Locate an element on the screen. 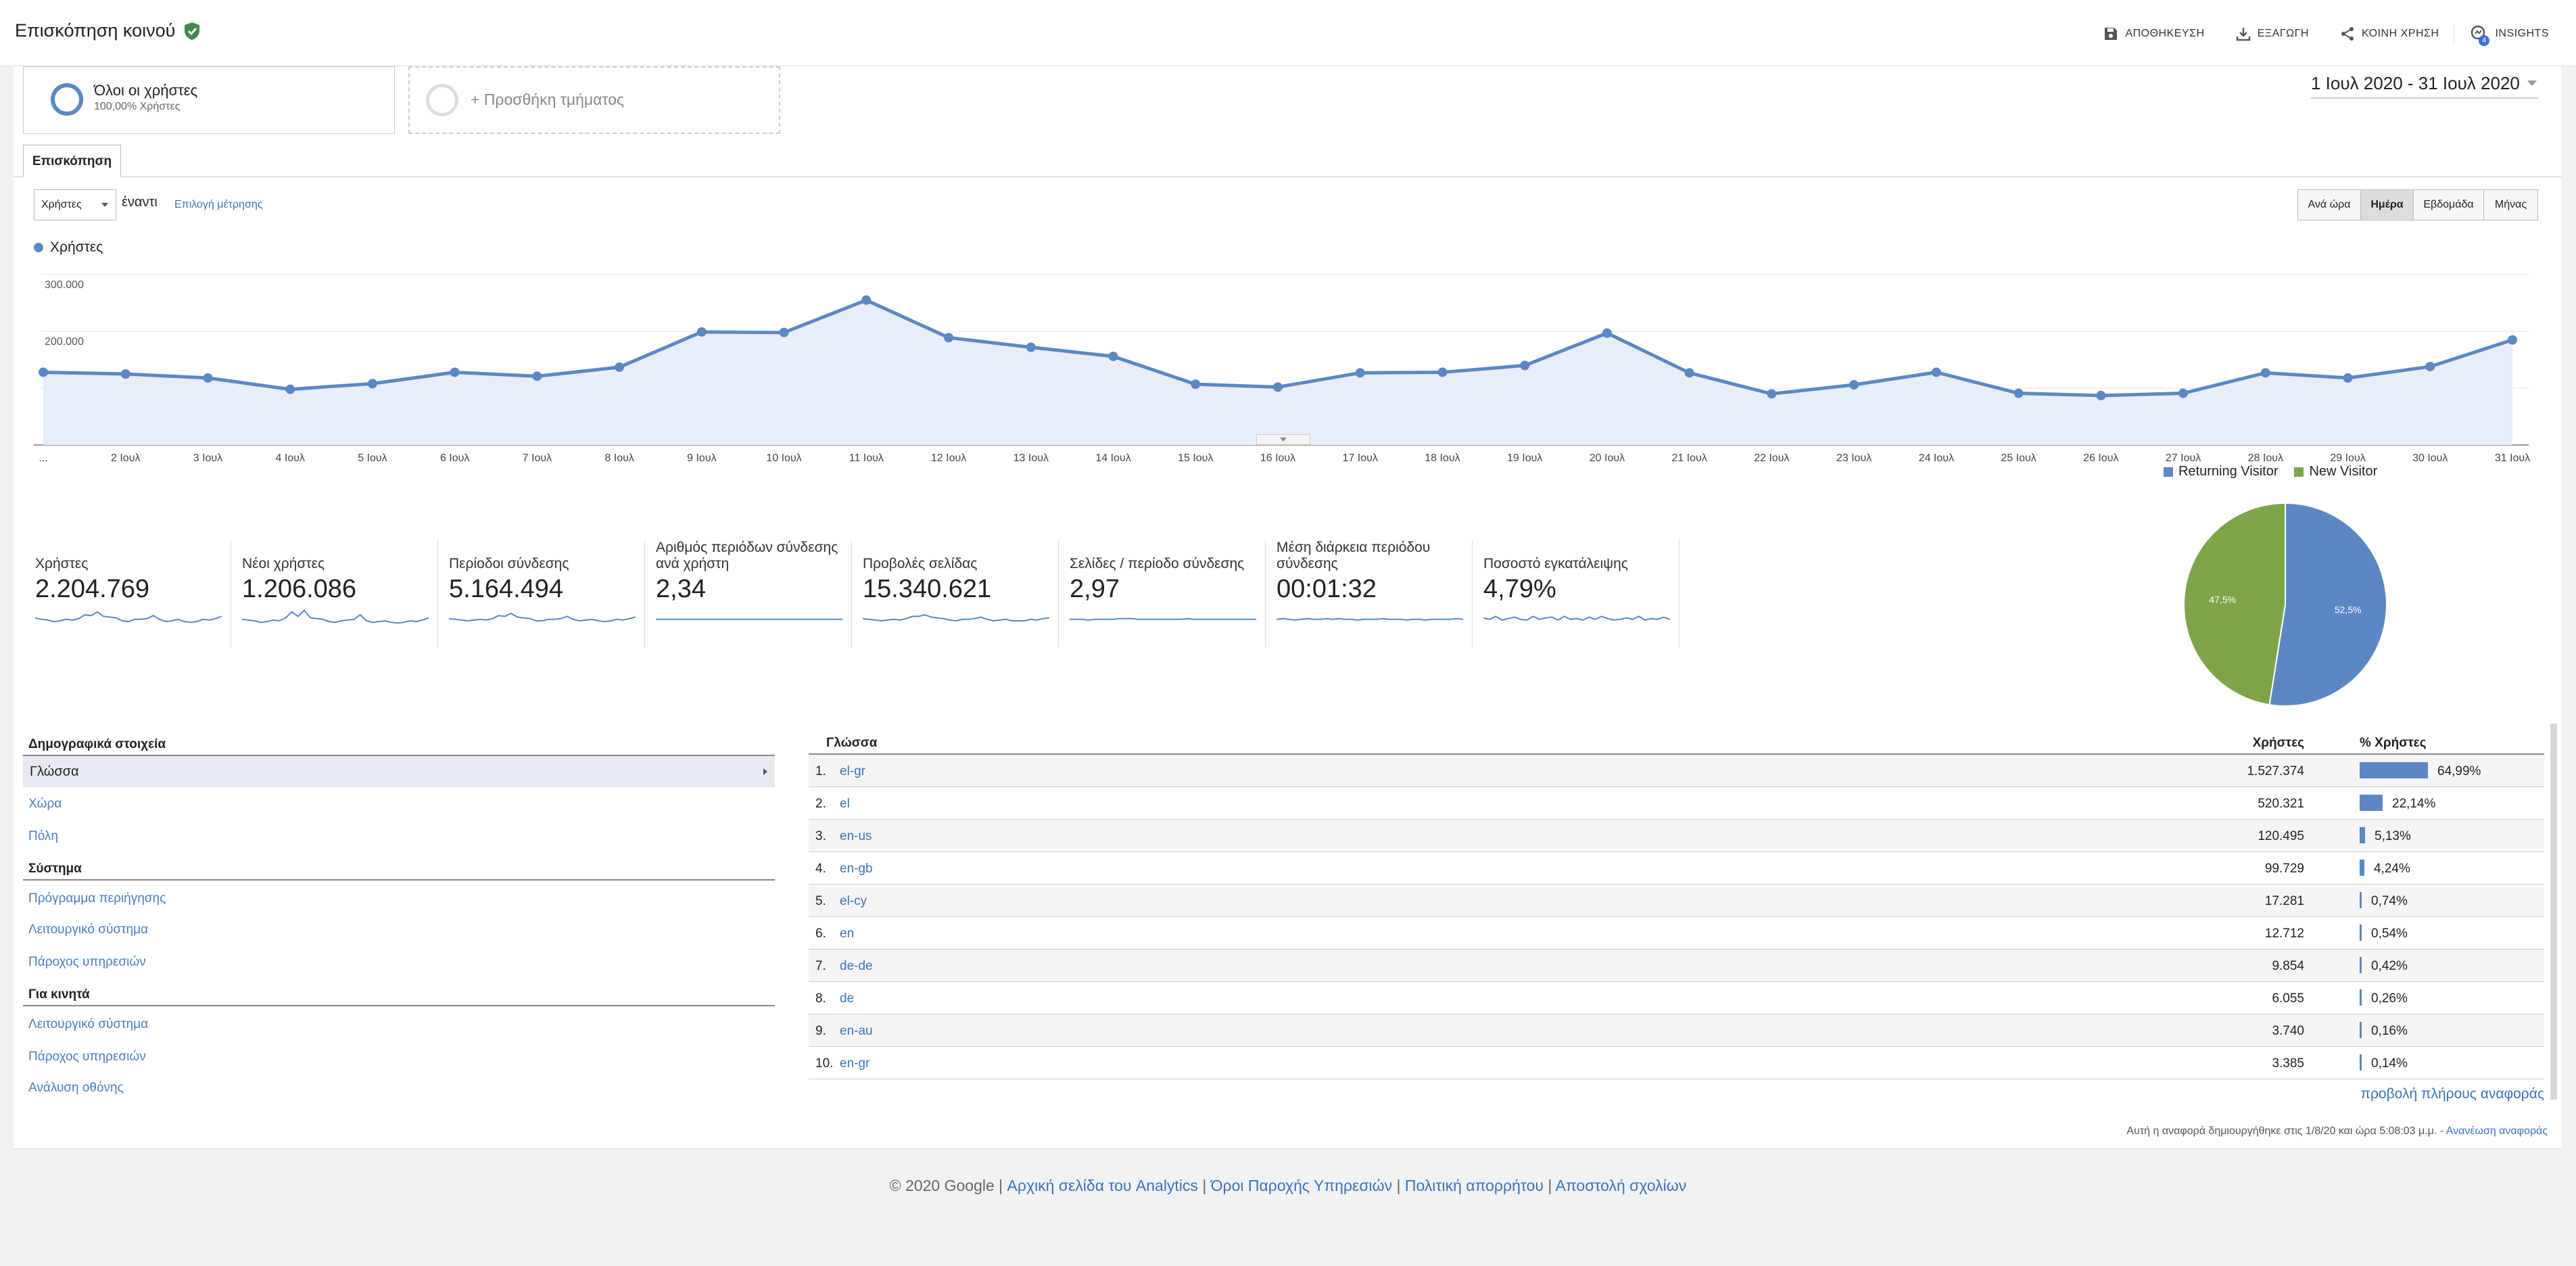 The image size is (2576, 1266). nav-item-browser: Πρόγραμμα περιήγησης is located at coordinates (97, 899).